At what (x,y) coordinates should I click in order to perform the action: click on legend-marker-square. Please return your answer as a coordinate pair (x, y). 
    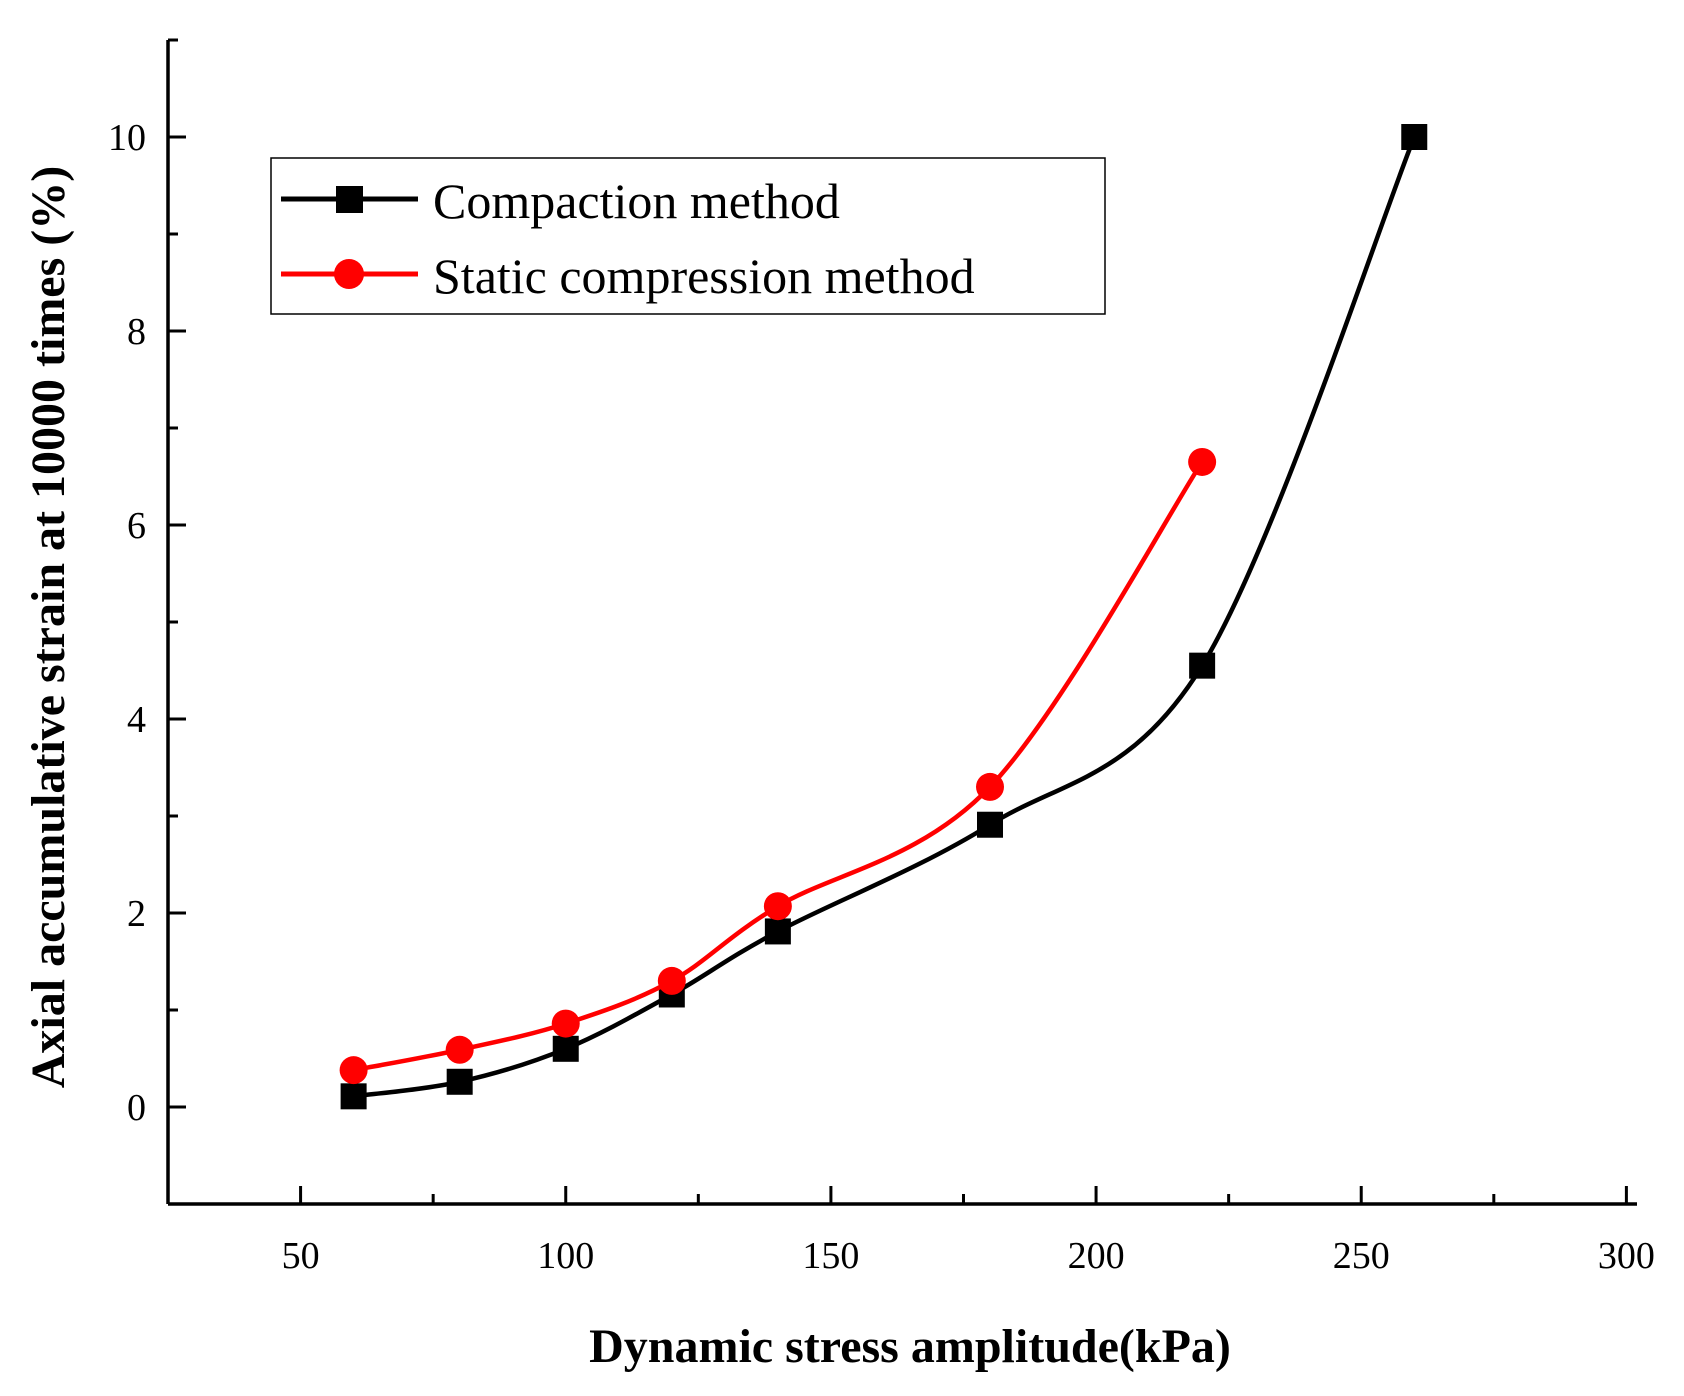
    Looking at the image, I should click on (349, 199).